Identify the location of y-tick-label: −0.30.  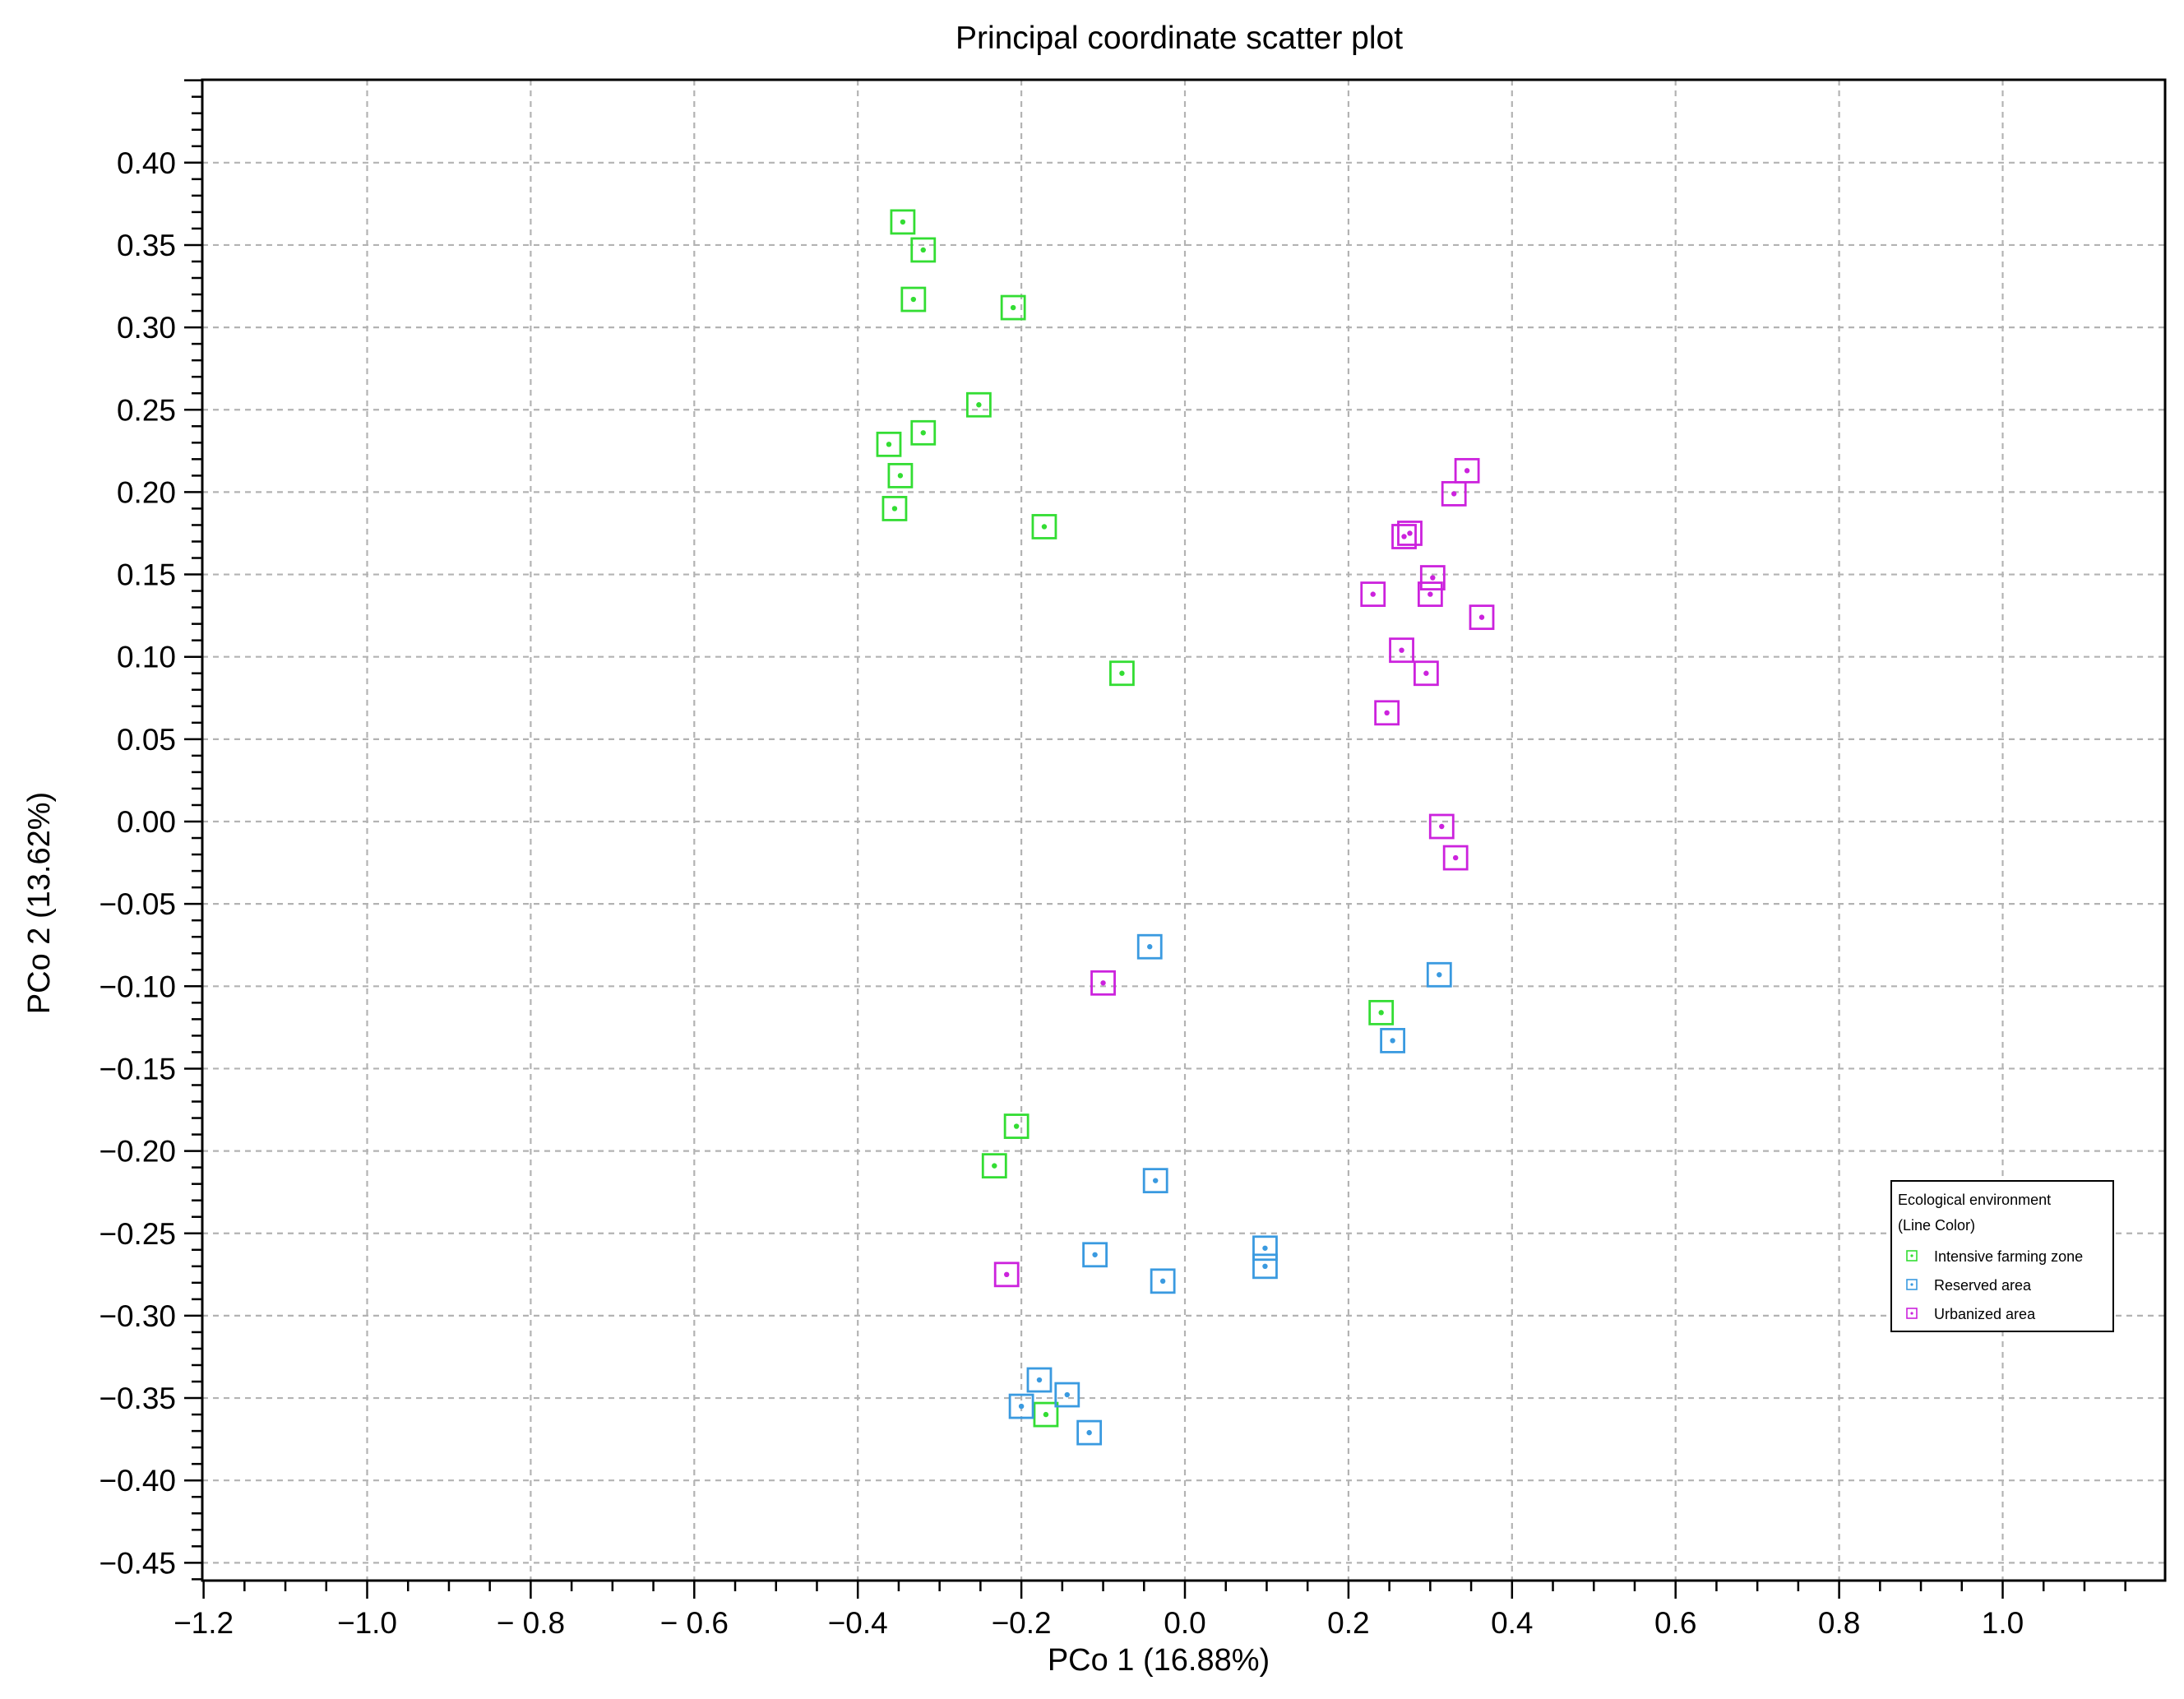
(137, 1316).